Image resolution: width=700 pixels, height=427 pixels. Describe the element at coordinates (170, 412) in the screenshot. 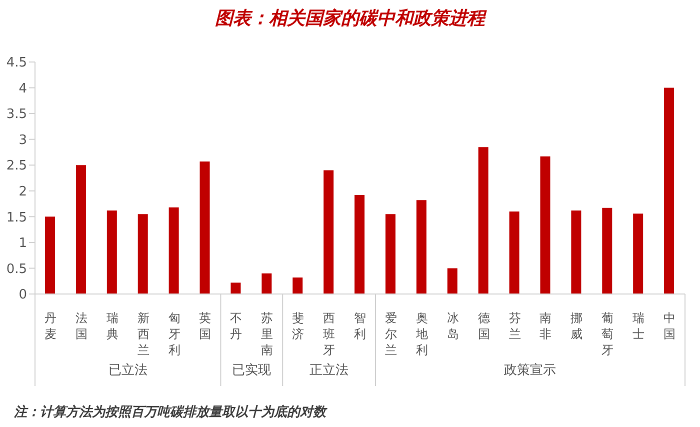

I see `text: 注：计算方法为按照百万吨碳排放量取以十为底的对数` at that location.